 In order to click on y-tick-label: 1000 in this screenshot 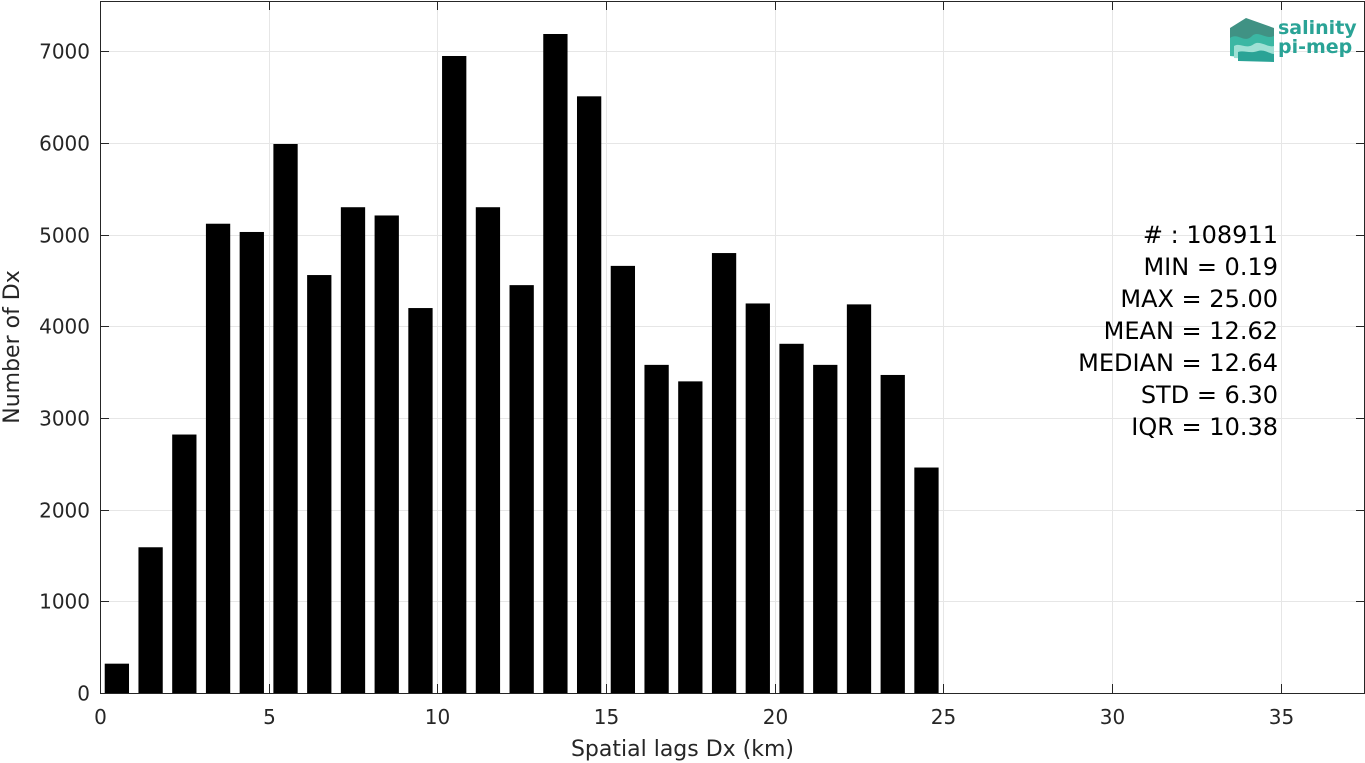, I will do `click(64, 602)`.